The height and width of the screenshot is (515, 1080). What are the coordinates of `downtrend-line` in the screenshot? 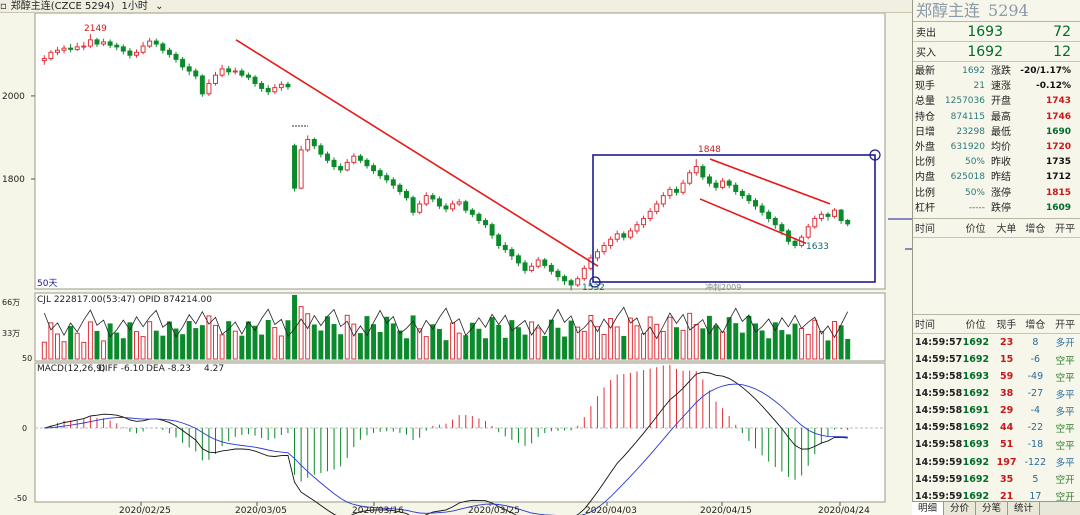 It's located at (417, 153).